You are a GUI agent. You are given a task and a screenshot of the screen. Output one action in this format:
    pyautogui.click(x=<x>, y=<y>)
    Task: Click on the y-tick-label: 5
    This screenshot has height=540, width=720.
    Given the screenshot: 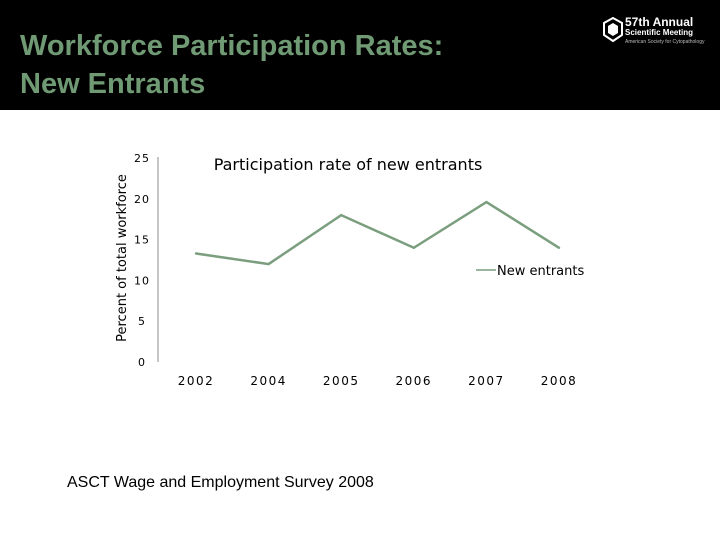 What is the action you would take?
    pyautogui.click(x=142, y=321)
    